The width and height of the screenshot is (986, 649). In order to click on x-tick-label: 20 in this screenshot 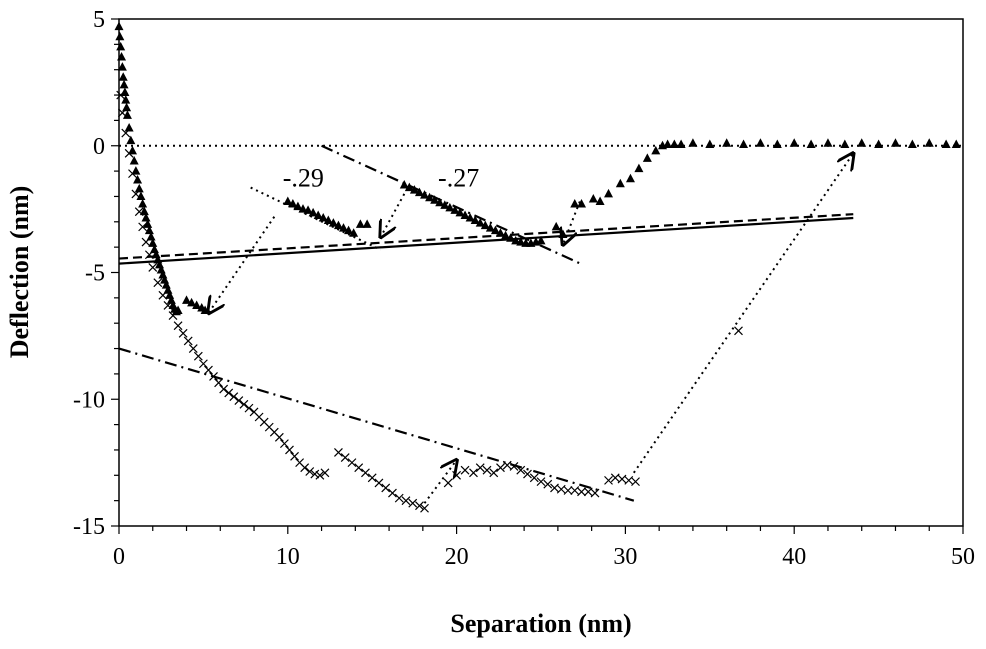, I will do `click(457, 557)`.